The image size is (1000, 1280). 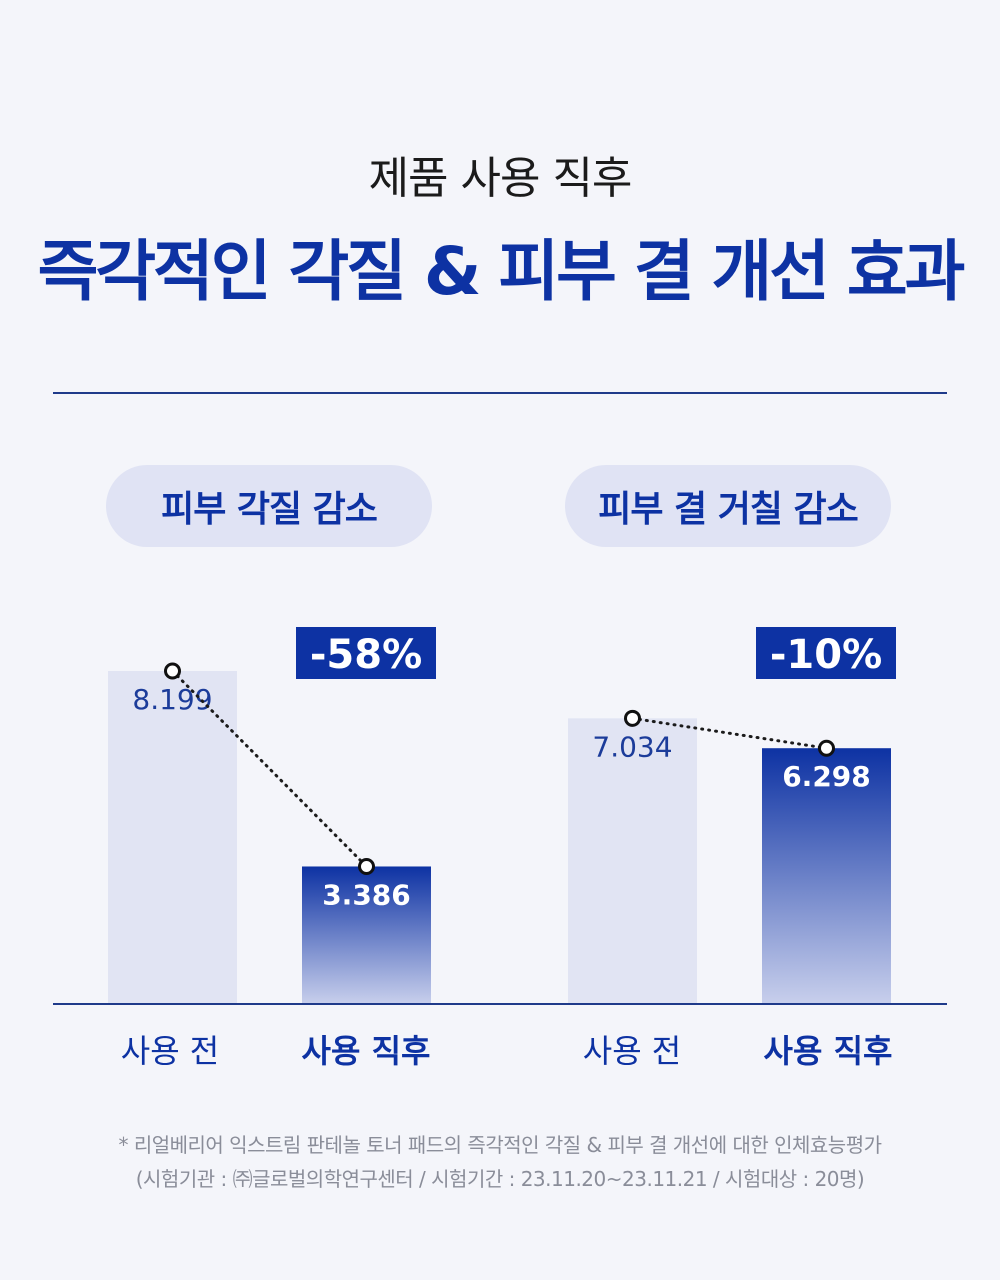 I want to click on subtitle: 제품 사용 직후, so click(x=500, y=178).